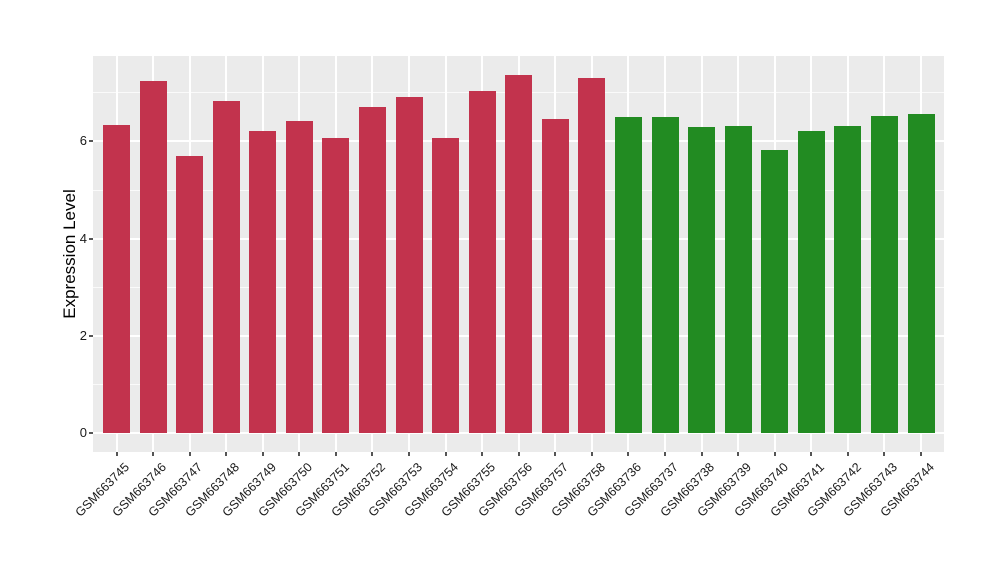 This screenshot has height=580, width=1000. Describe the element at coordinates (555, 276) in the screenshot. I see `bar-GSM663757` at that location.